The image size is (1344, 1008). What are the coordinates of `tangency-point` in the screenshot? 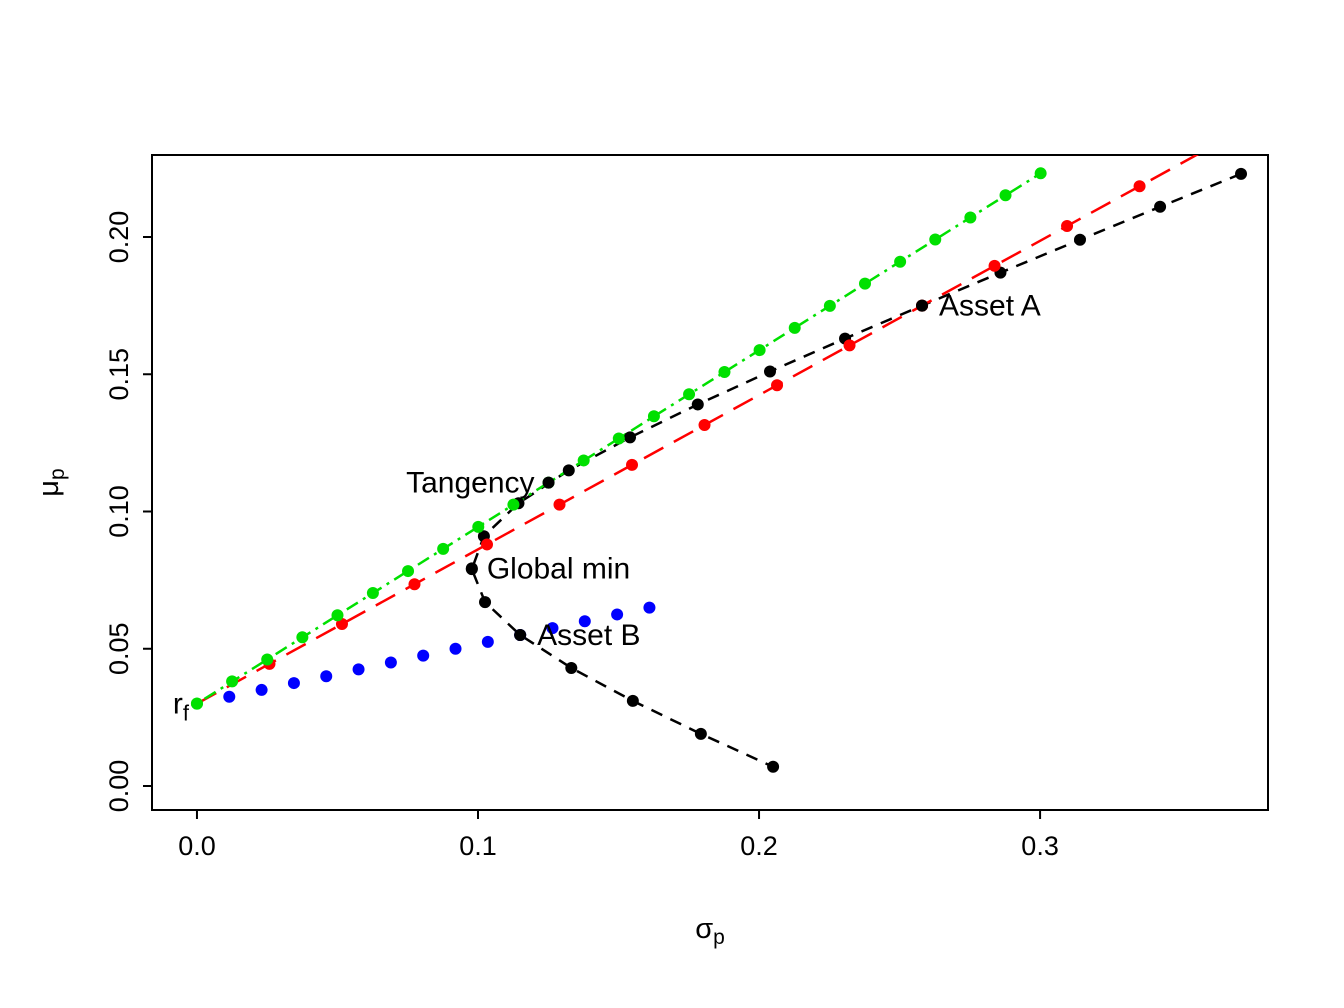 It's located at (548, 482).